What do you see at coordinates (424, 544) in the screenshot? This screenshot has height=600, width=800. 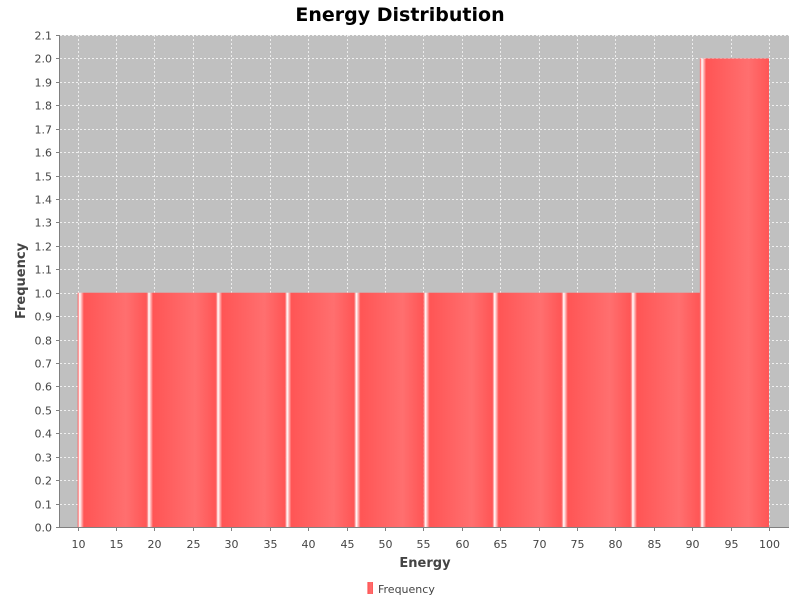 I see `x-tick-label: 55` at bounding box center [424, 544].